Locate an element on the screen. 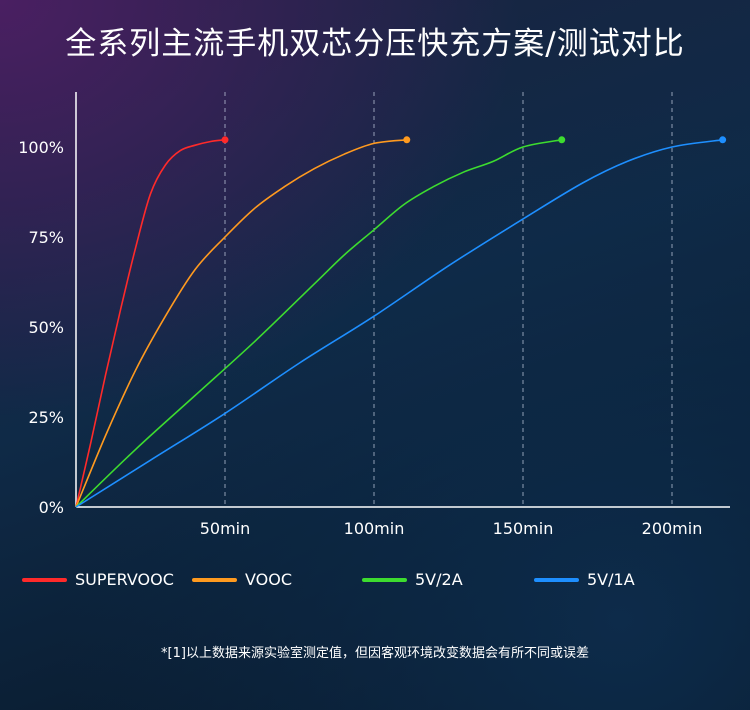 Image resolution: width=750 pixels, height=710 pixels. chart-legend: SUPERVOOC VOOC 5V/2A 5V/1A is located at coordinates (375, 582).